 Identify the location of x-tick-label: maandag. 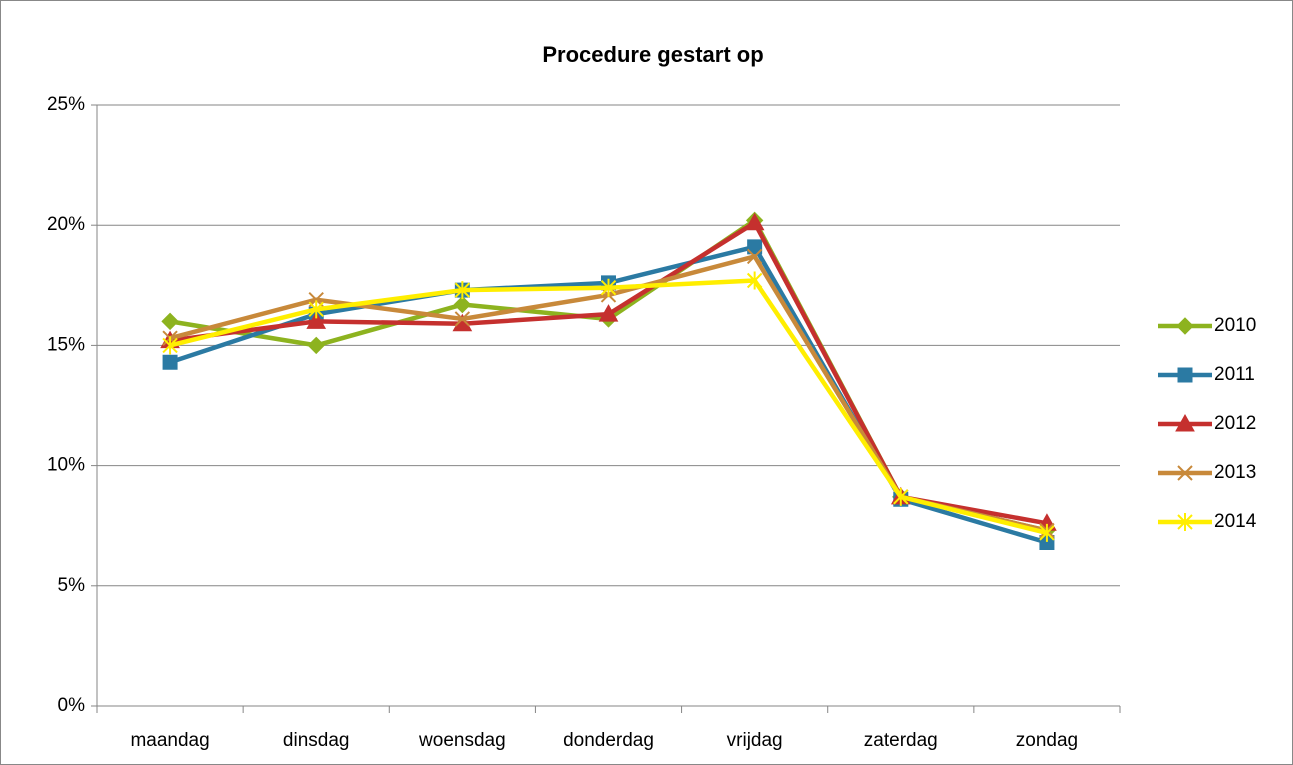
(169, 740).